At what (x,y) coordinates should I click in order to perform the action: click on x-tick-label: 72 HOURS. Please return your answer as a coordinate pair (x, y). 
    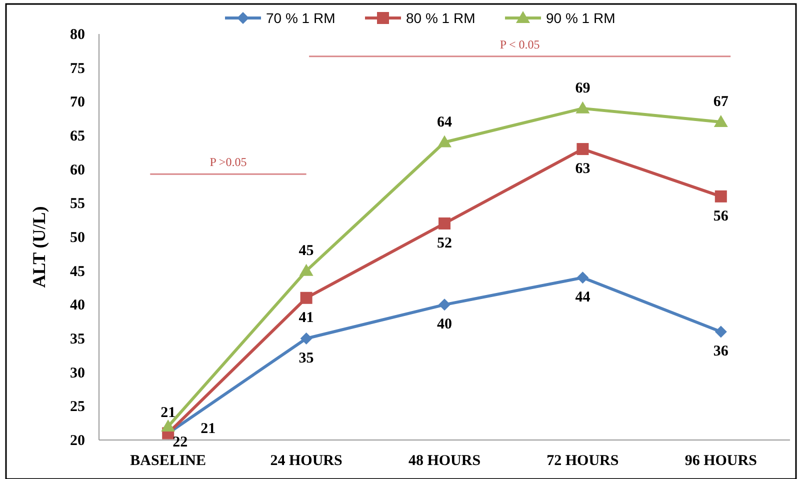
    Looking at the image, I should click on (582, 461).